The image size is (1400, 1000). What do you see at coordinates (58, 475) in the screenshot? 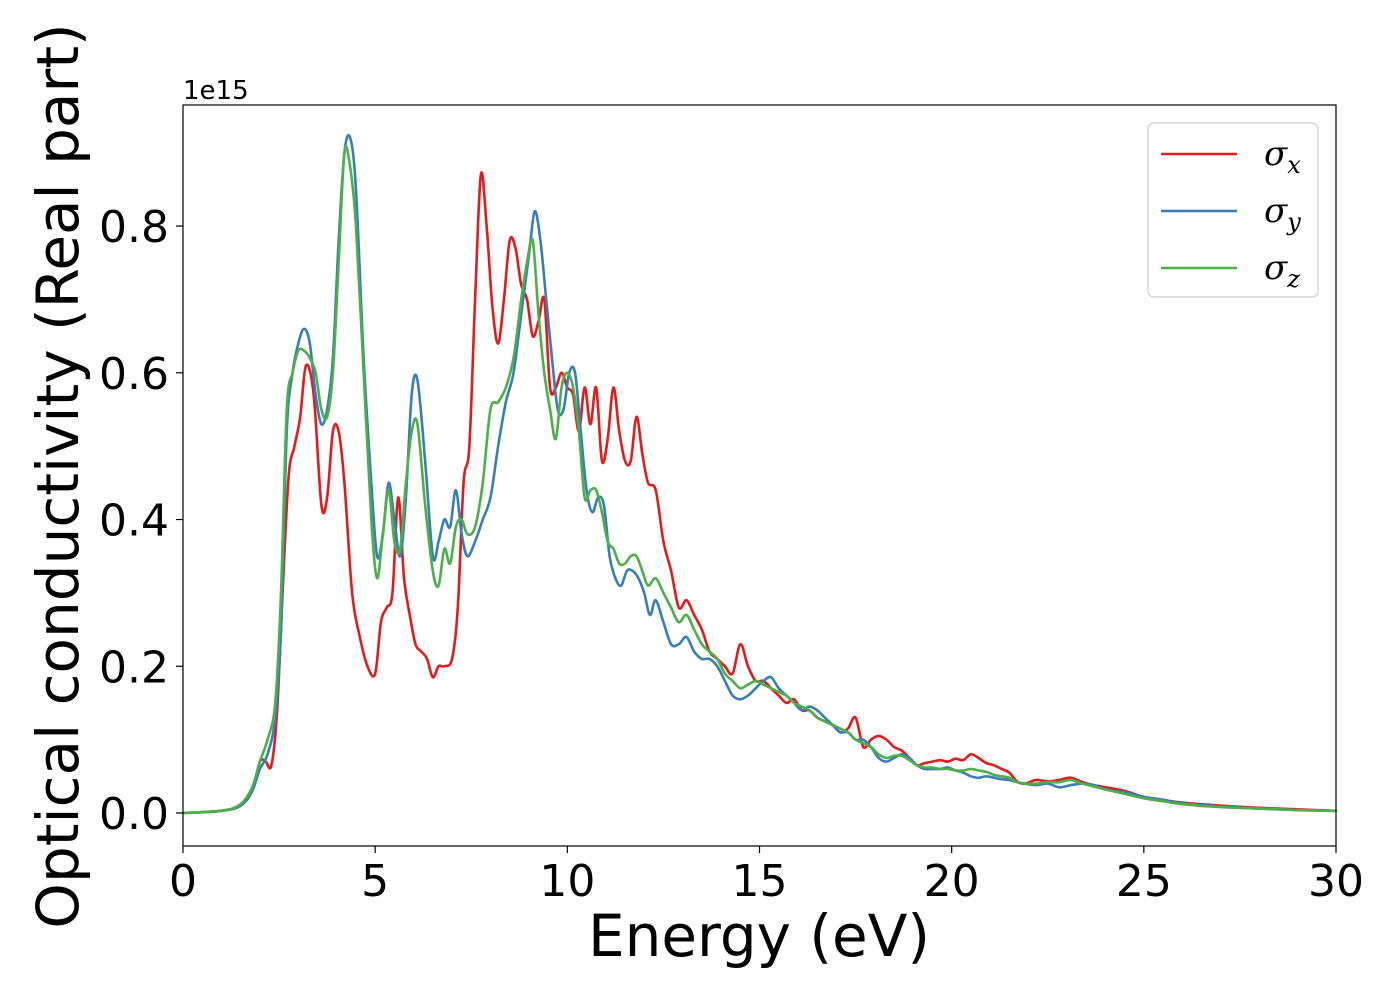
I see `y-axis-label: Optical conductivity (Real part)` at bounding box center [58, 475].